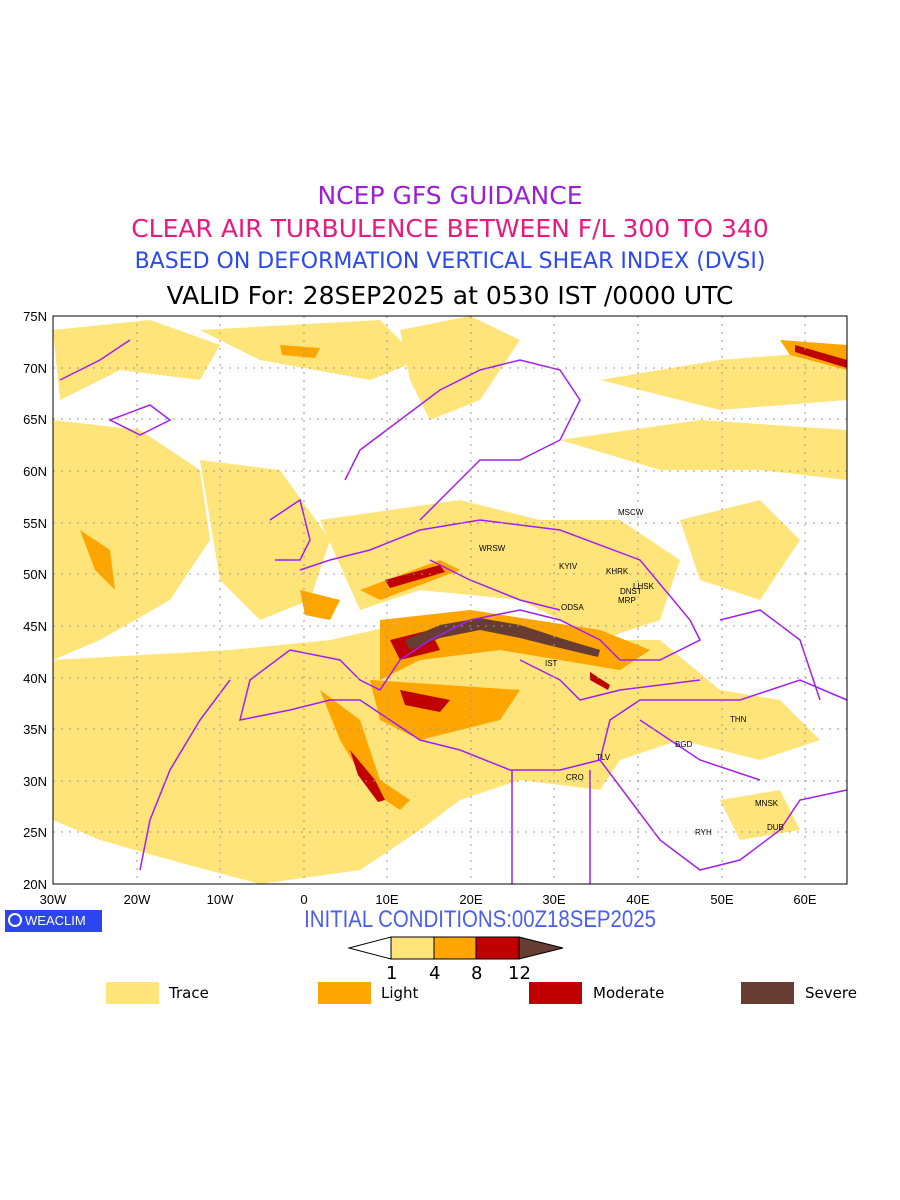 Image resolution: width=900 pixels, height=1200 pixels. I want to click on legend-label-severe: Severe, so click(831, 993).